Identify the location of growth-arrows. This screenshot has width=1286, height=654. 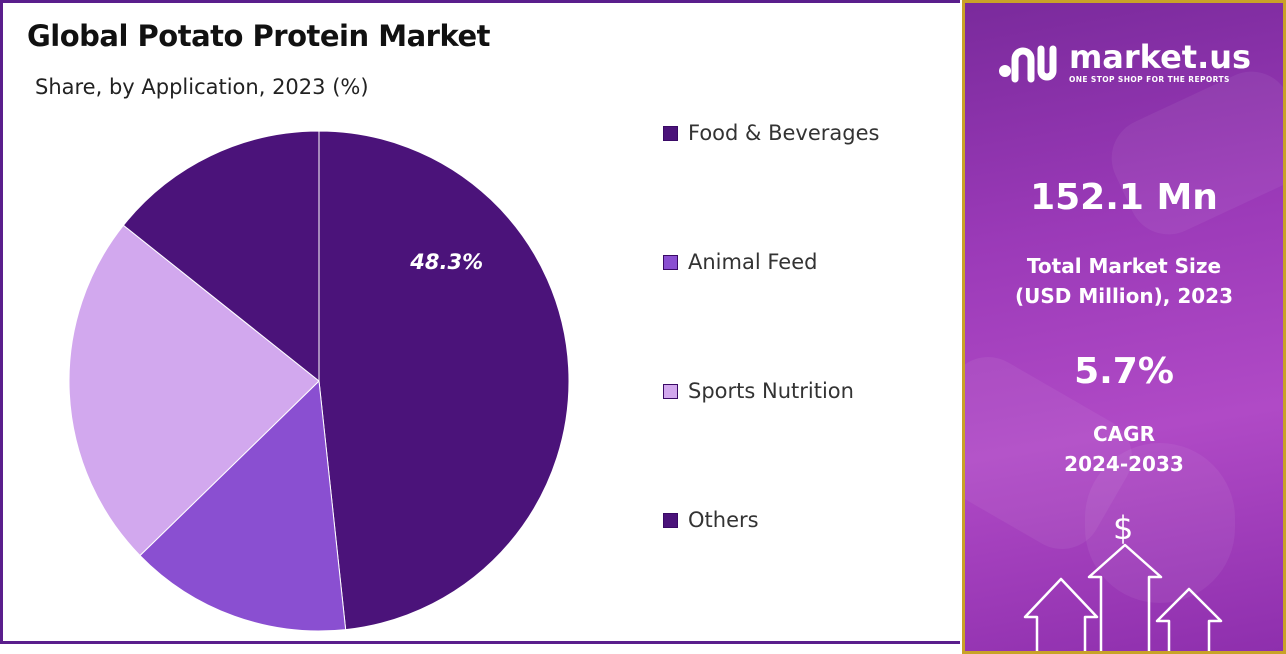
(1123, 597).